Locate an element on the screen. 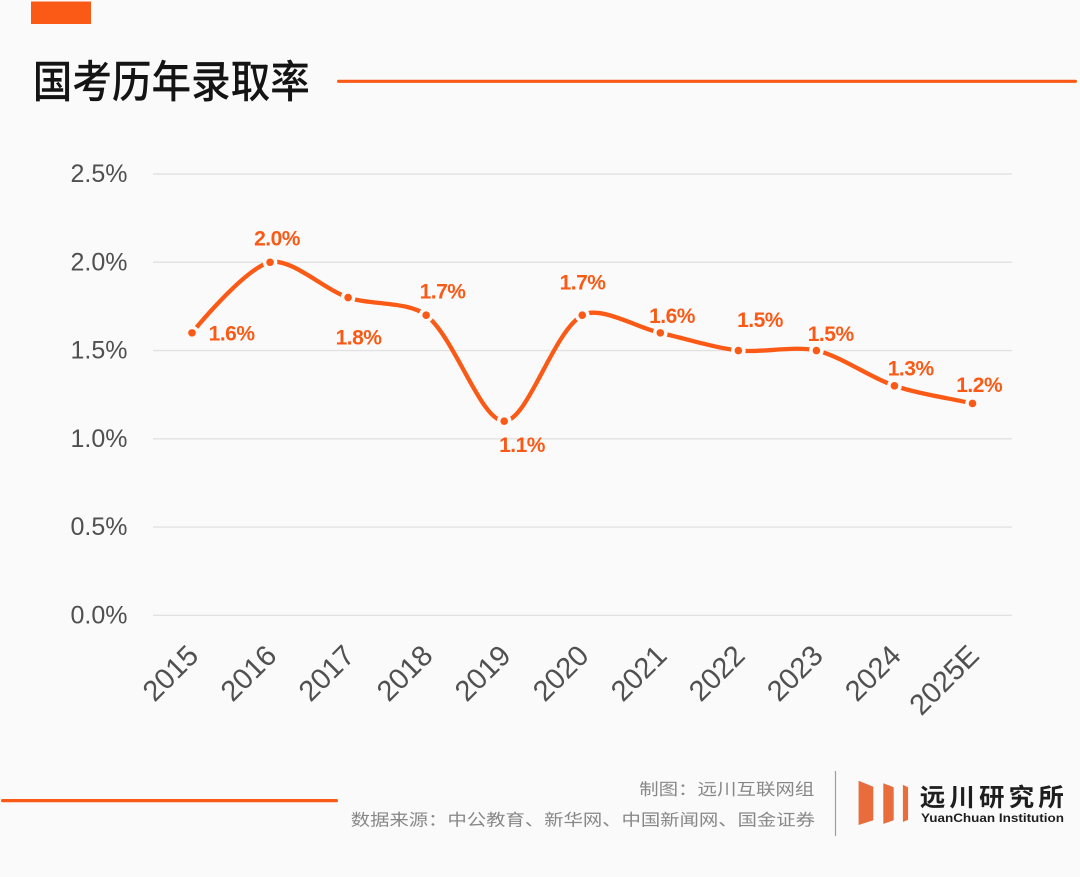  svg-text: 1.1% is located at coordinates (522, 445).